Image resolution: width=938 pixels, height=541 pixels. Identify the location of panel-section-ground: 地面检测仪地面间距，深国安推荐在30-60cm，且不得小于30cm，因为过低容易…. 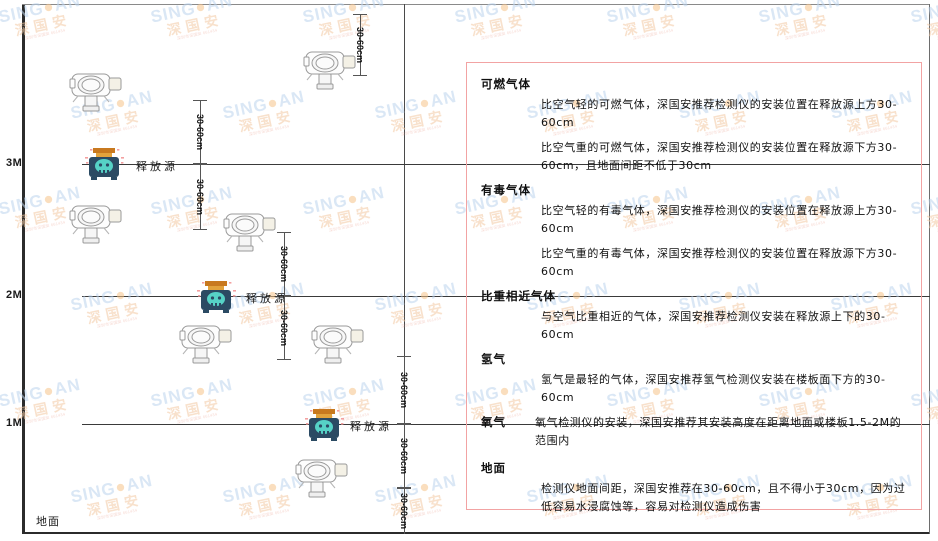
(695, 488).